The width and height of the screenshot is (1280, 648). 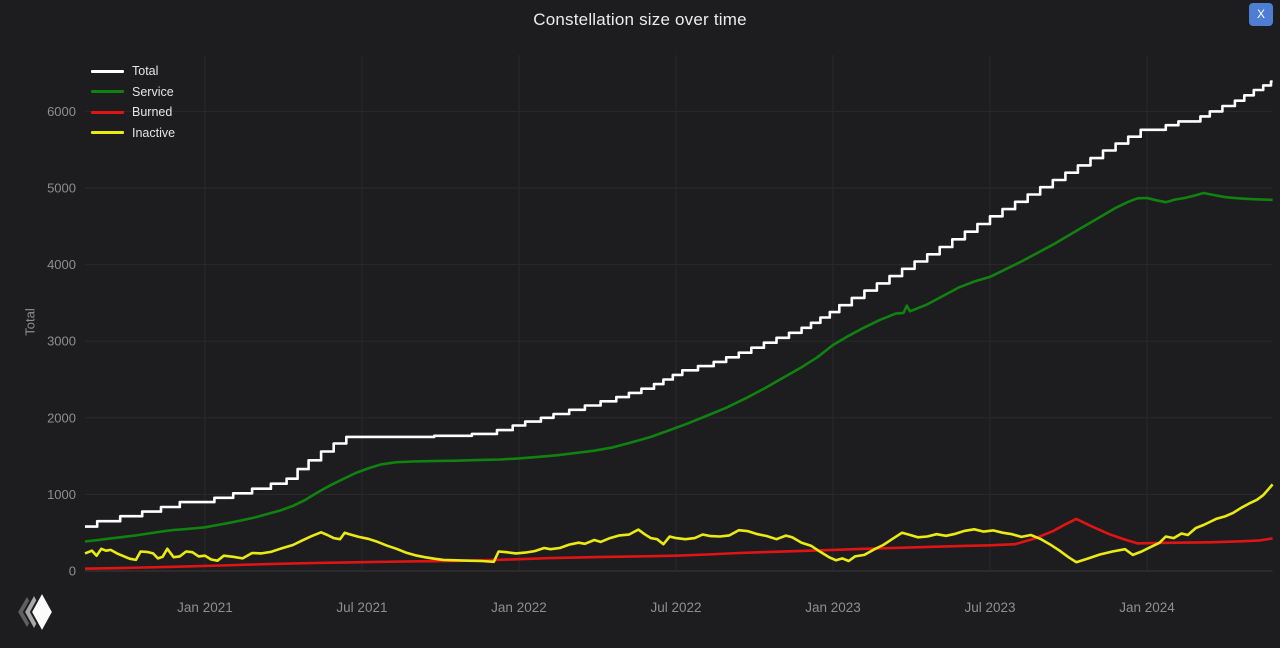 What do you see at coordinates (1147, 607) in the screenshot?
I see `x-tick-label: Jan 2024` at bounding box center [1147, 607].